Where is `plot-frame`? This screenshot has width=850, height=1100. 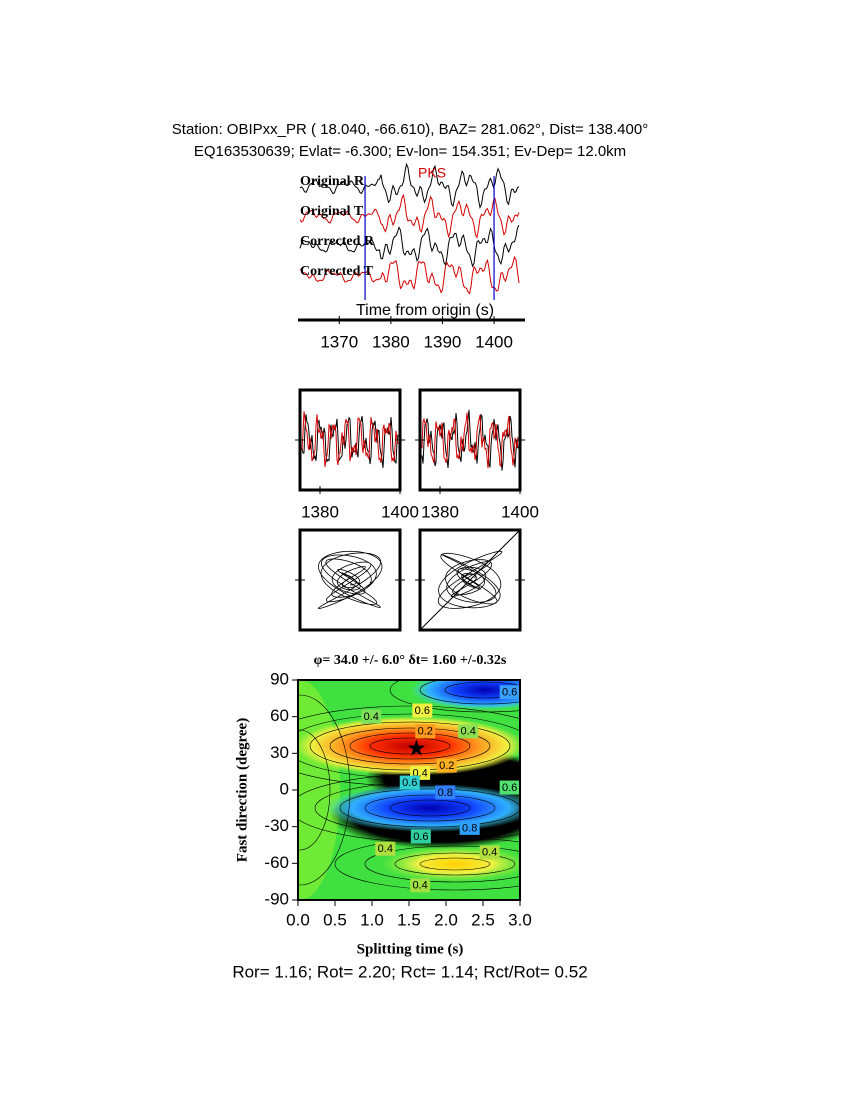 plot-frame is located at coordinates (409, 790).